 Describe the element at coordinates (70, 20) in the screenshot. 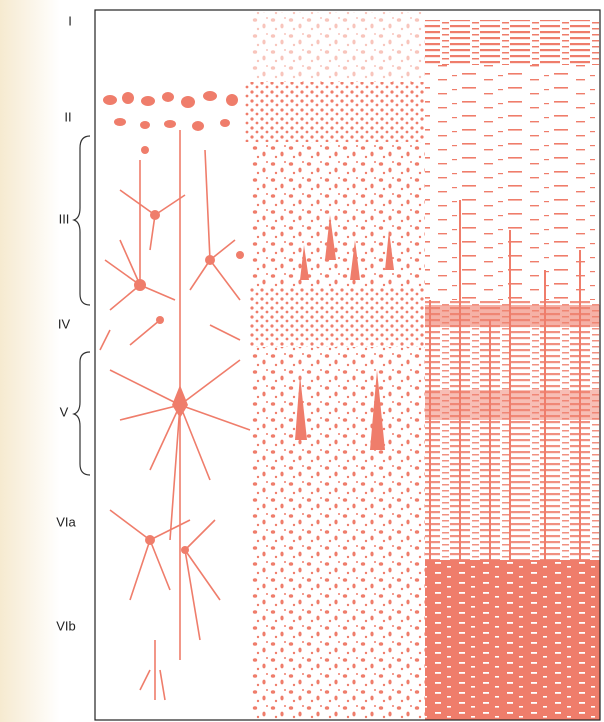

I see `layer-label: I` at that location.